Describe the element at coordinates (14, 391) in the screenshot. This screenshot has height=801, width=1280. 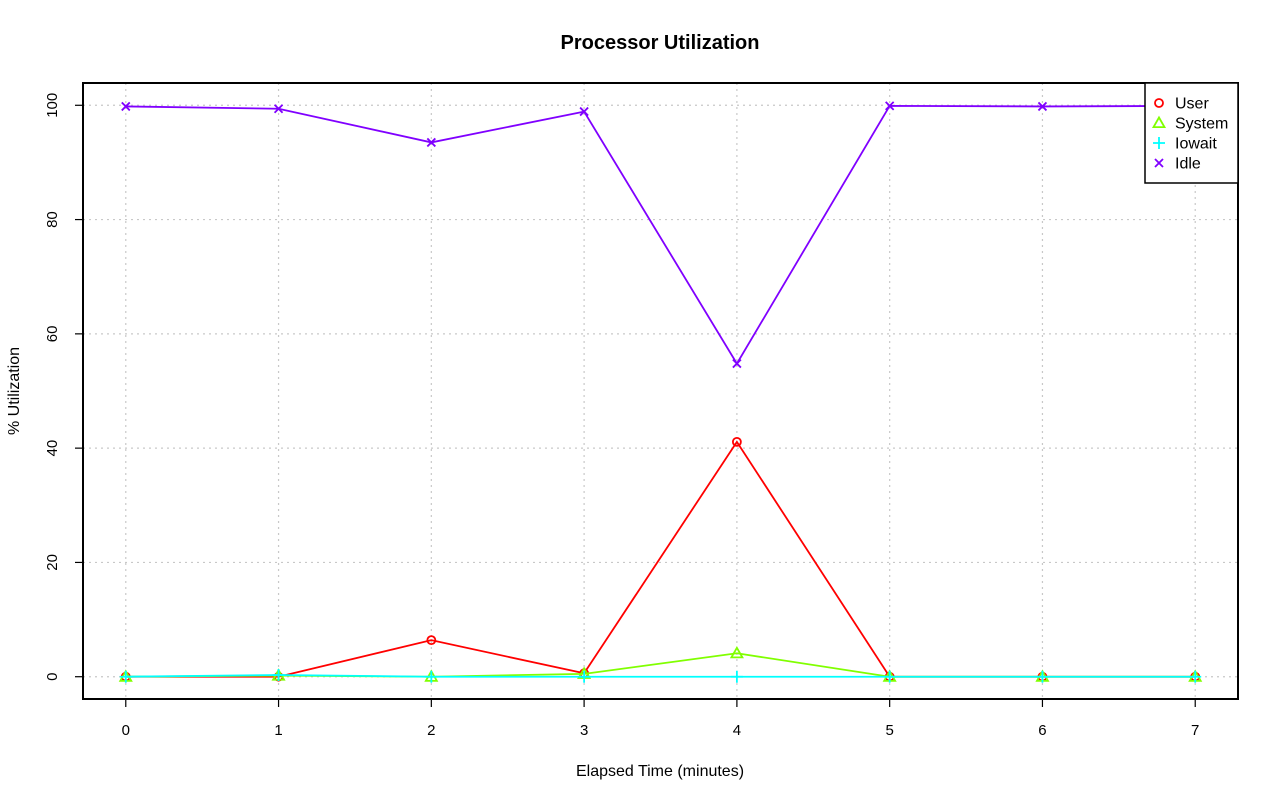
I see `y-axis-label: % Utilization` at that location.